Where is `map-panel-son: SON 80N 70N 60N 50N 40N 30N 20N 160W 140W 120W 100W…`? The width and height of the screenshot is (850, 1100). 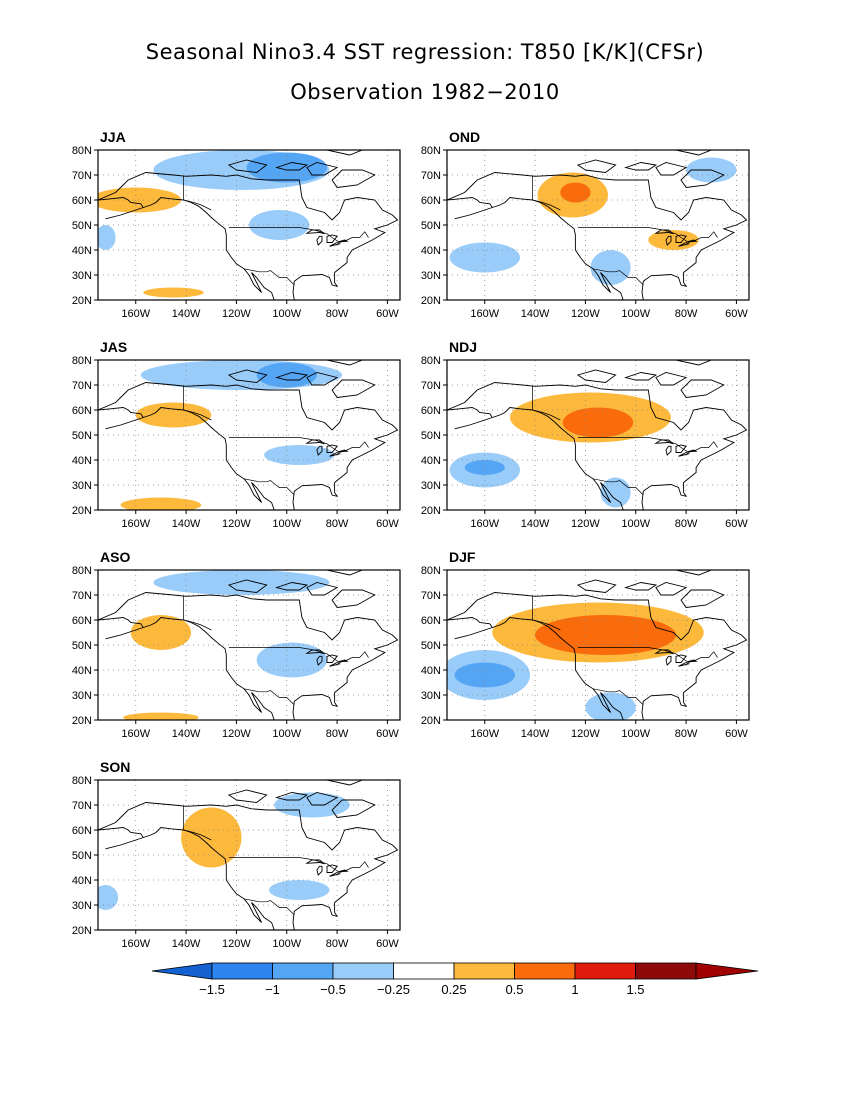
map-panel-son: SON 80N 70N 60N 50N 40N 30N 20N 160W 140W 120W 100W… is located at coordinates (236, 854).